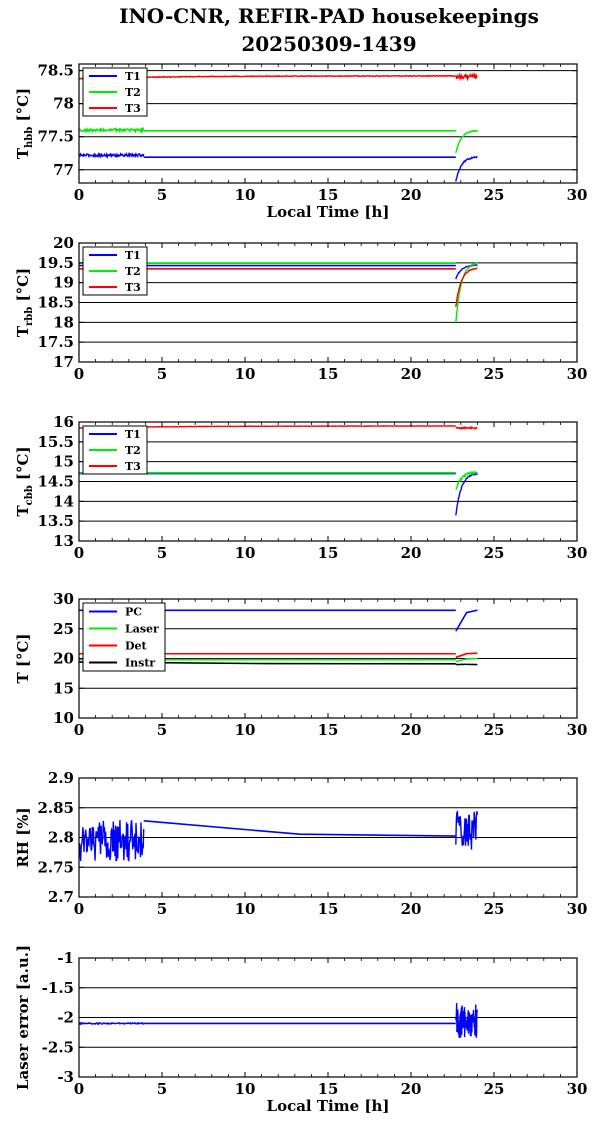  What do you see at coordinates (328, 123) in the screenshot?
I see `plot-frame` at bounding box center [328, 123].